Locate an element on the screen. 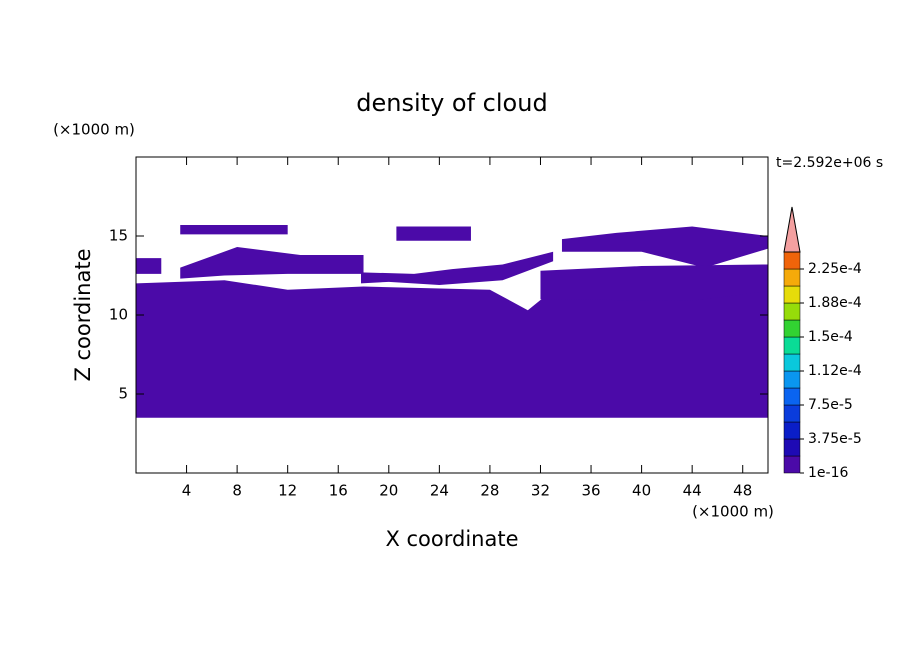 Image resolution: width=904 pixels, height=654 pixels. colorbar-extend is located at coordinates (792, 229).